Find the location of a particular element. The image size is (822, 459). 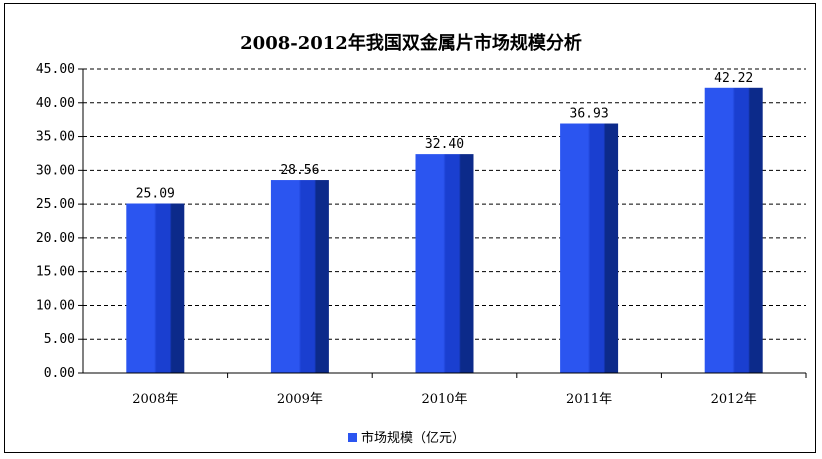

y-tick-label: 30.00 is located at coordinates (55, 170).